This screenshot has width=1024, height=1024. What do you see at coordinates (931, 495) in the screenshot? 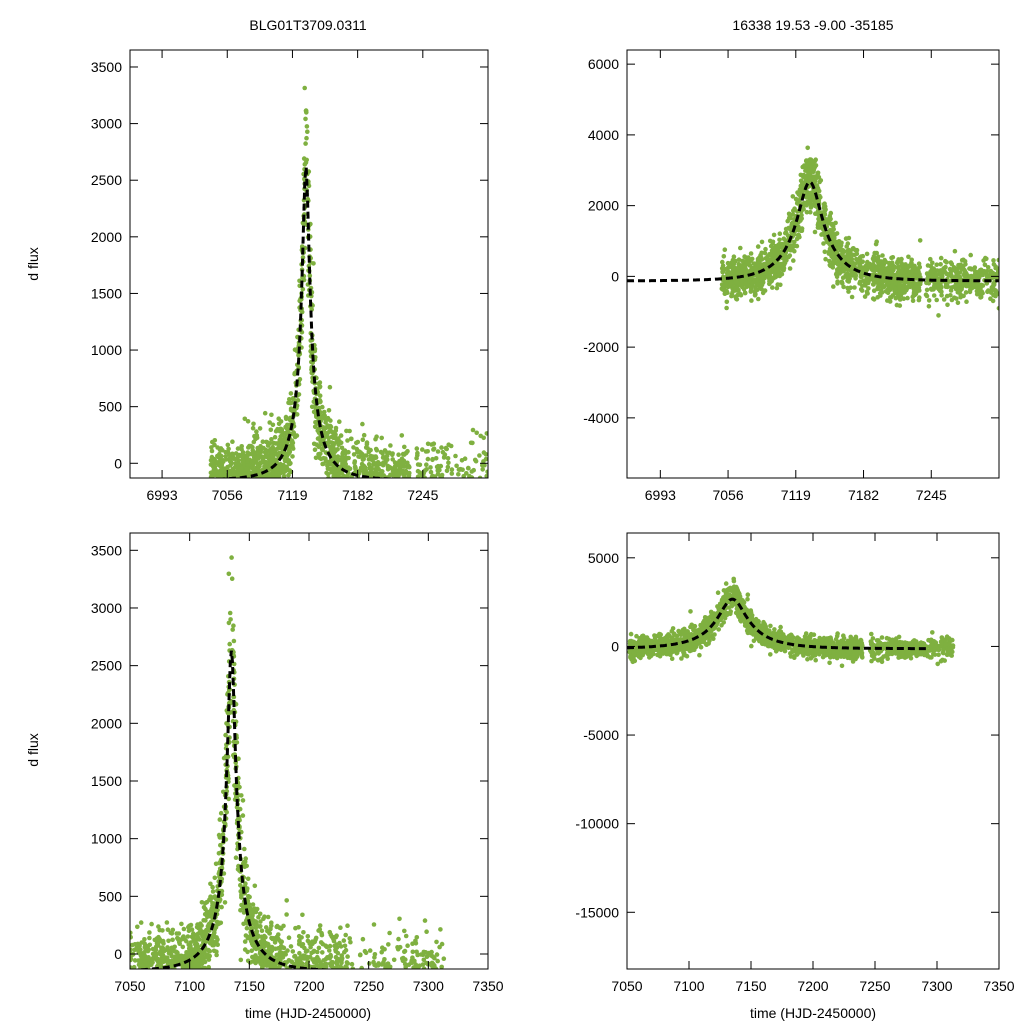
I see `x-tick-label: 7245` at bounding box center [931, 495].